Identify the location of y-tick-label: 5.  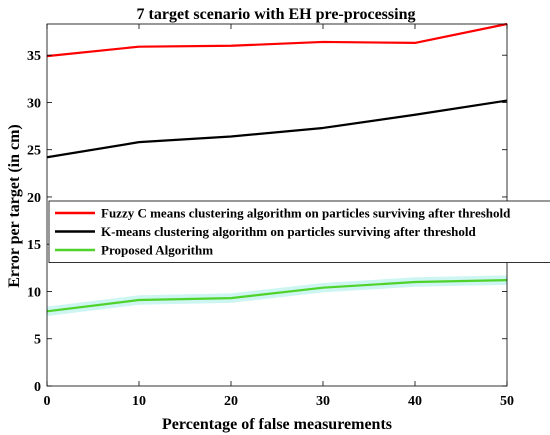
(37, 340).